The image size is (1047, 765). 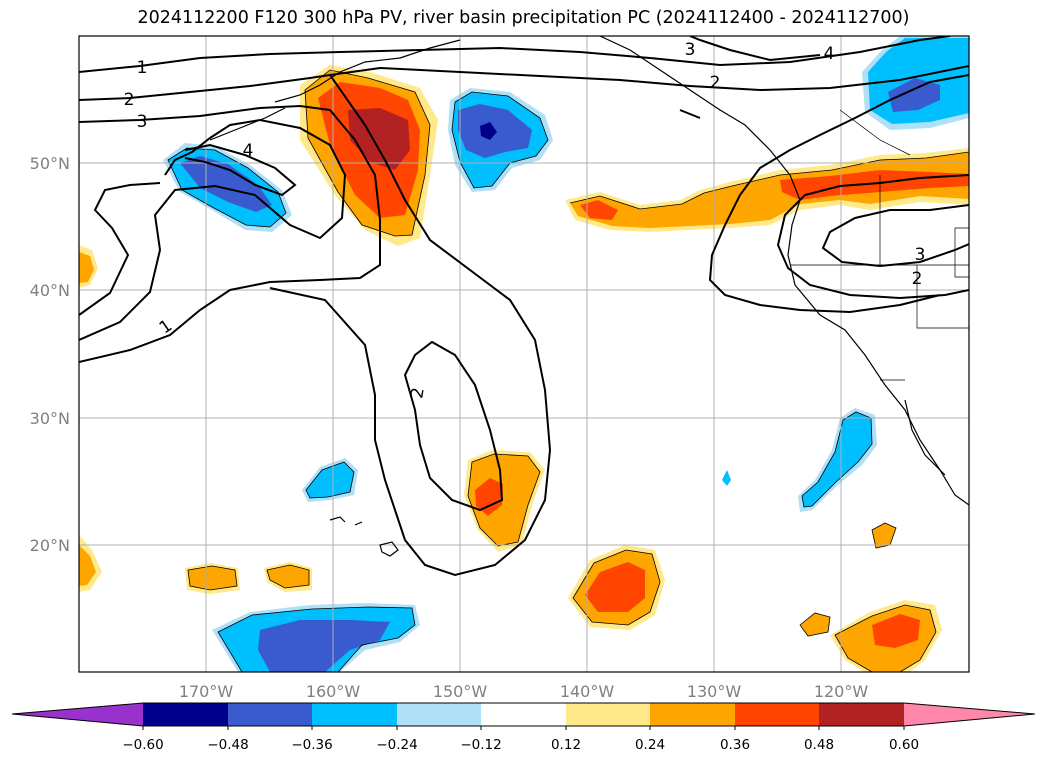 What do you see at coordinates (714, 691) in the screenshot?
I see `lon-tick-label: 130°W` at bounding box center [714, 691].